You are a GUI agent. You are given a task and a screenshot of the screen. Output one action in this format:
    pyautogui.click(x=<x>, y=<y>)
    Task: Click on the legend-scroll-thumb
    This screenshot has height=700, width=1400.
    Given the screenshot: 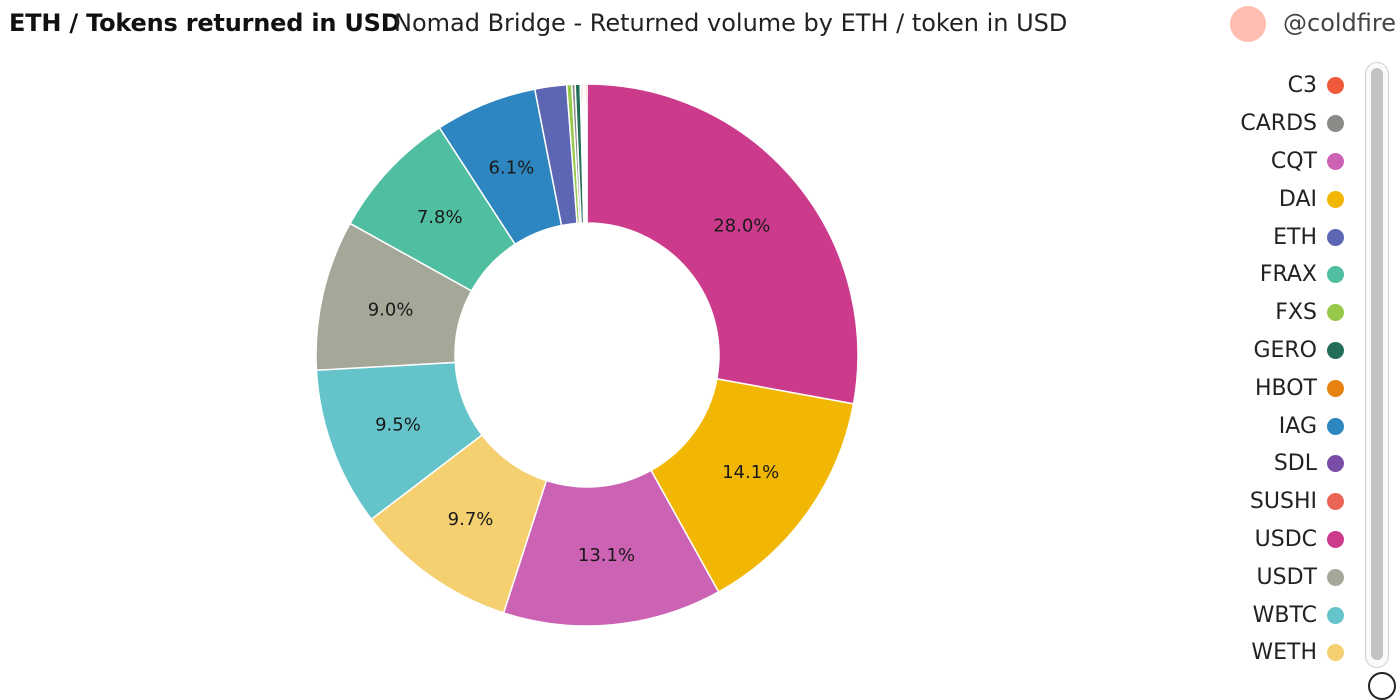 What is the action you would take?
    pyautogui.click(x=1377, y=364)
    